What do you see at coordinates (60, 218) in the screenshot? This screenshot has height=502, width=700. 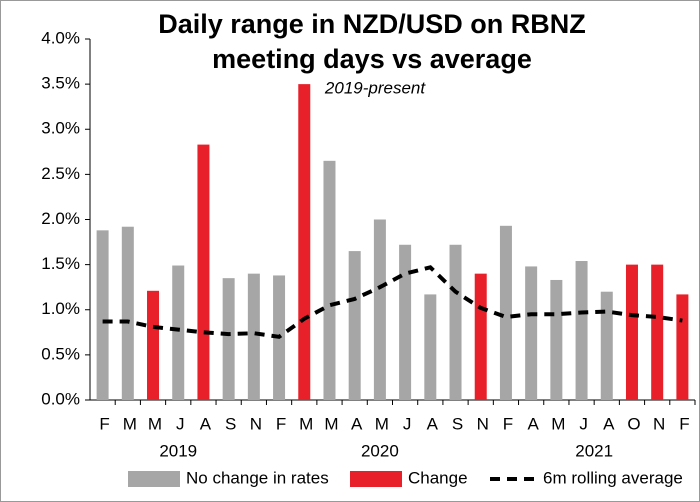 I see `y-tick-label: 2.0%` at bounding box center [60, 218].